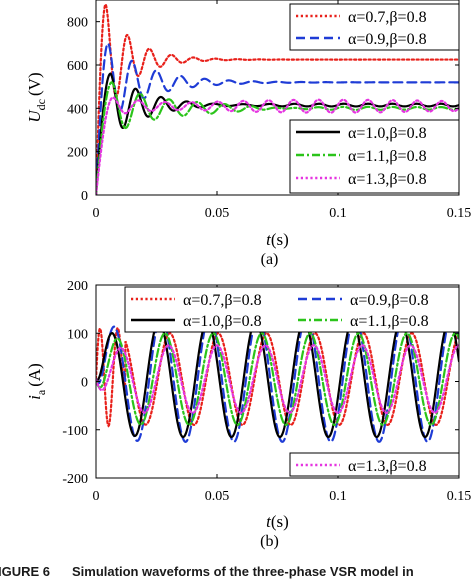  I want to click on y-tick-label: 400, so click(77, 109).